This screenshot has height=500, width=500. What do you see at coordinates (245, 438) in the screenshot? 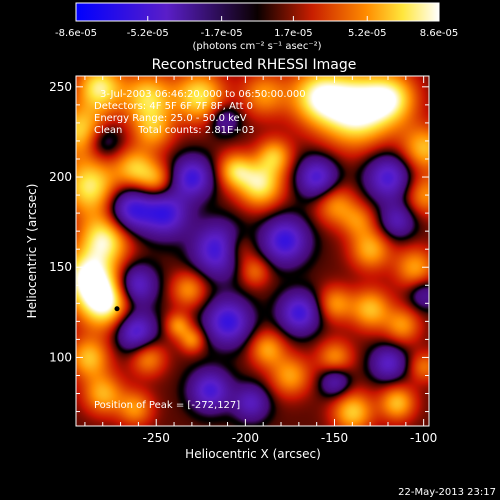
I see `x-tick-label: -200` at bounding box center [245, 438].